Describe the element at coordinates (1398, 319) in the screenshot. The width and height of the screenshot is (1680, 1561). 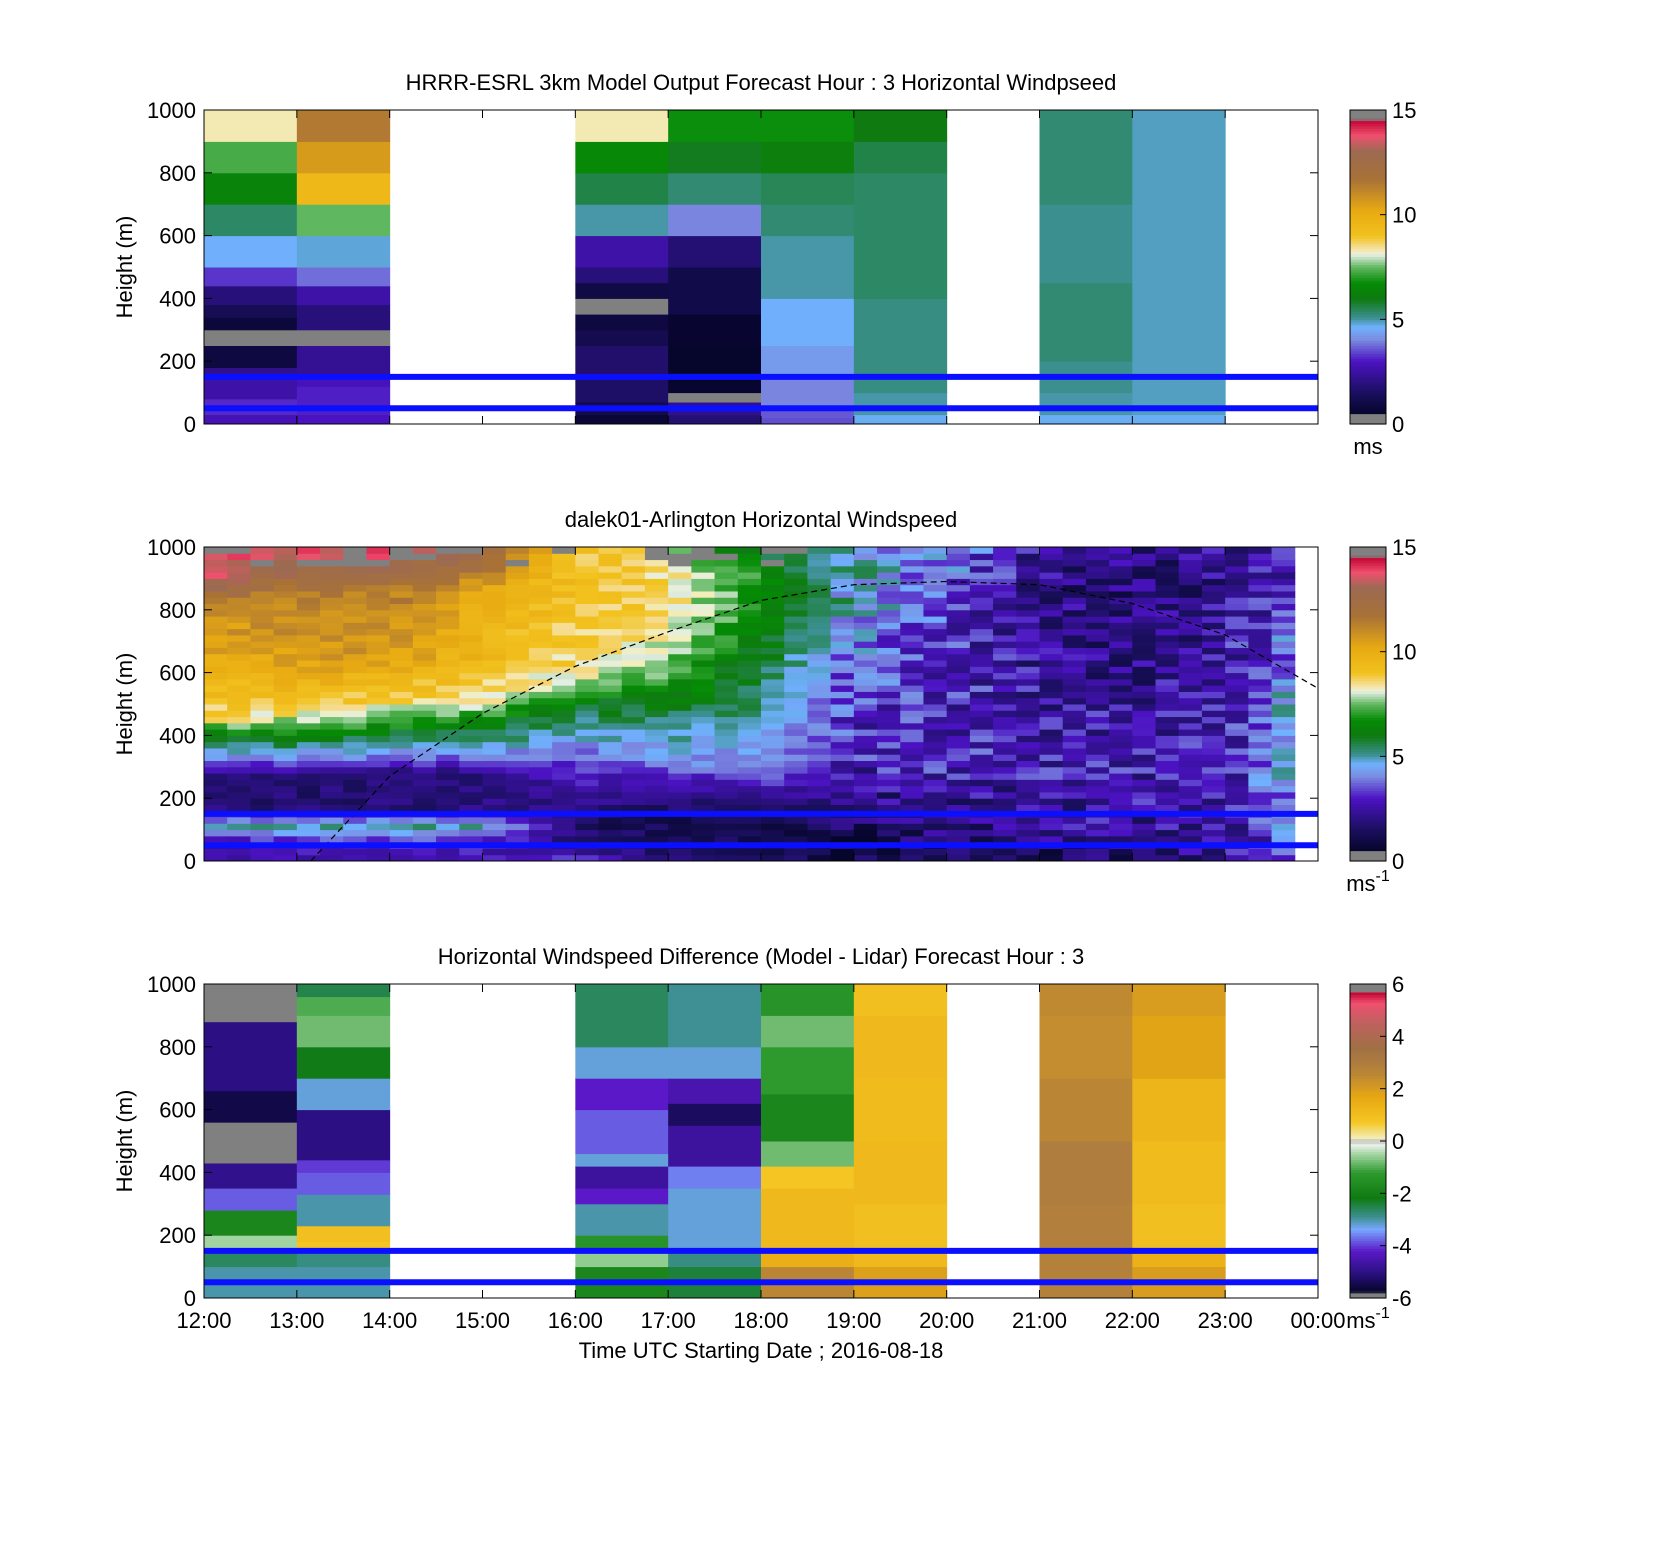
I see `colorbar-tick-label: 5` at that location.